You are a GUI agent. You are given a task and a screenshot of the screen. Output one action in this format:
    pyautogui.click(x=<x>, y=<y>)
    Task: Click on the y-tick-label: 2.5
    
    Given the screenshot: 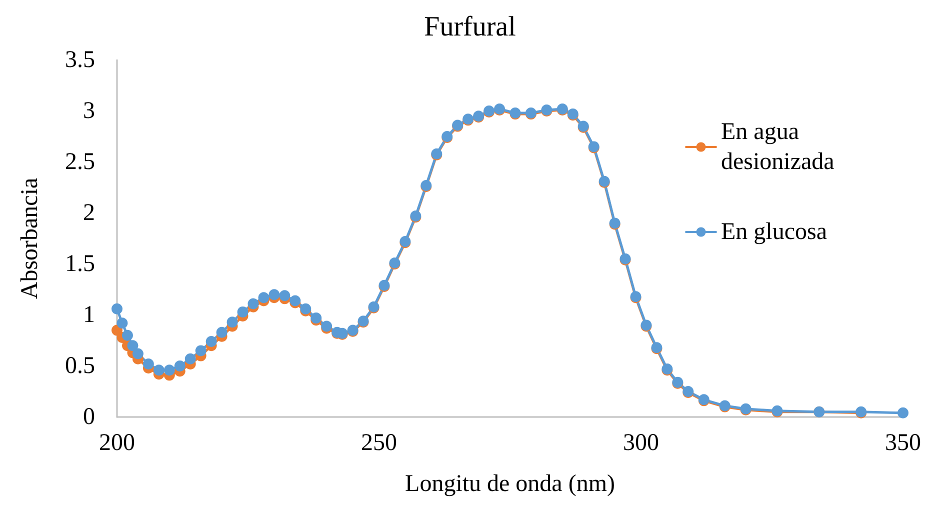 What is the action you would take?
    pyautogui.click(x=80, y=162)
    